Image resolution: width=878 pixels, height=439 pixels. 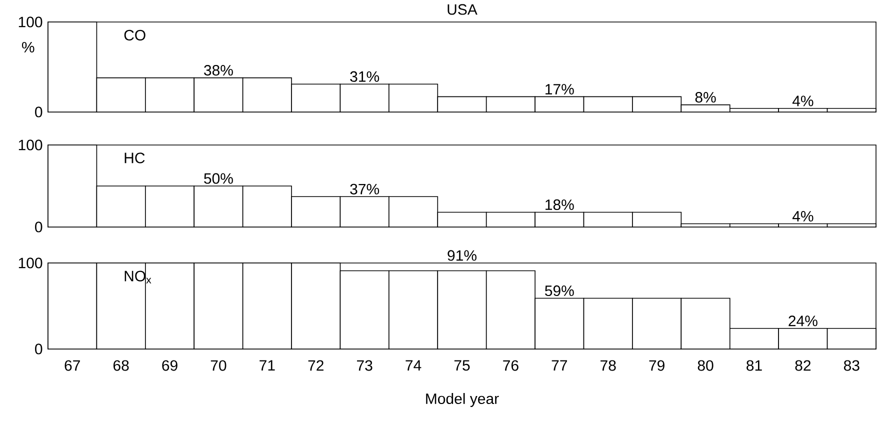 I want to click on data-label: 59%, so click(x=559, y=290).